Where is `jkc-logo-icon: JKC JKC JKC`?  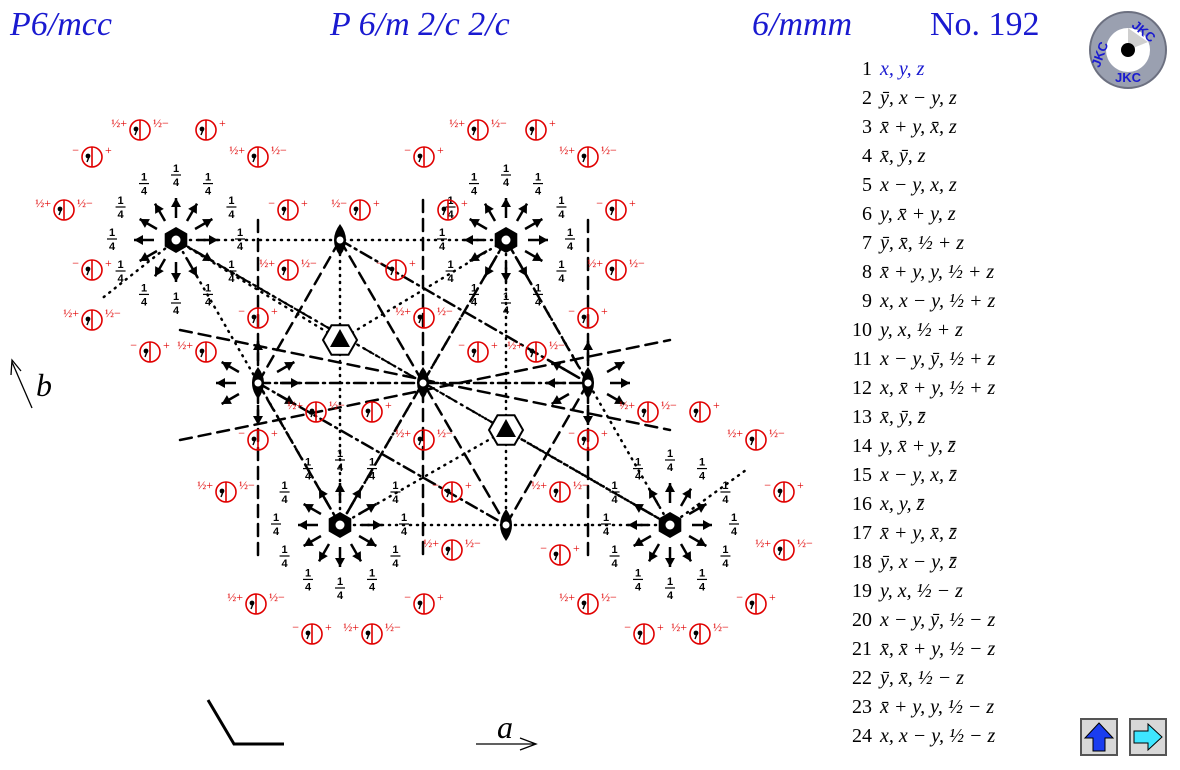 jkc-logo-icon: JKC JKC JKC is located at coordinates (1128, 50).